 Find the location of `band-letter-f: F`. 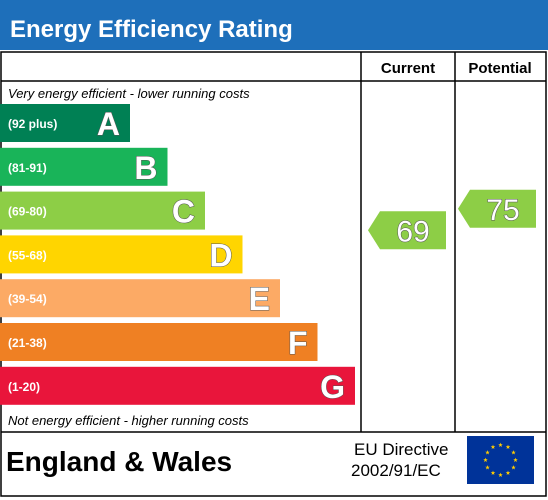

band-letter-f: F is located at coordinates (298, 343).